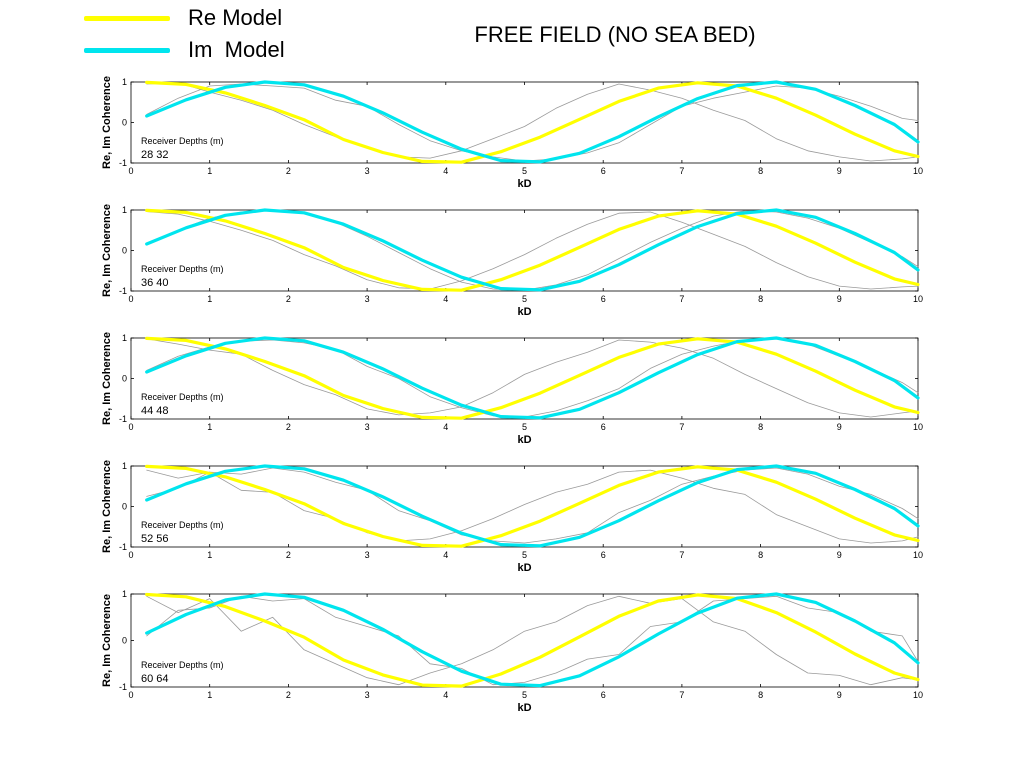 Image resolution: width=1024 pixels, height=768 pixels. I want to click on receiver-depths-value: 52 56, so click(155, 539).